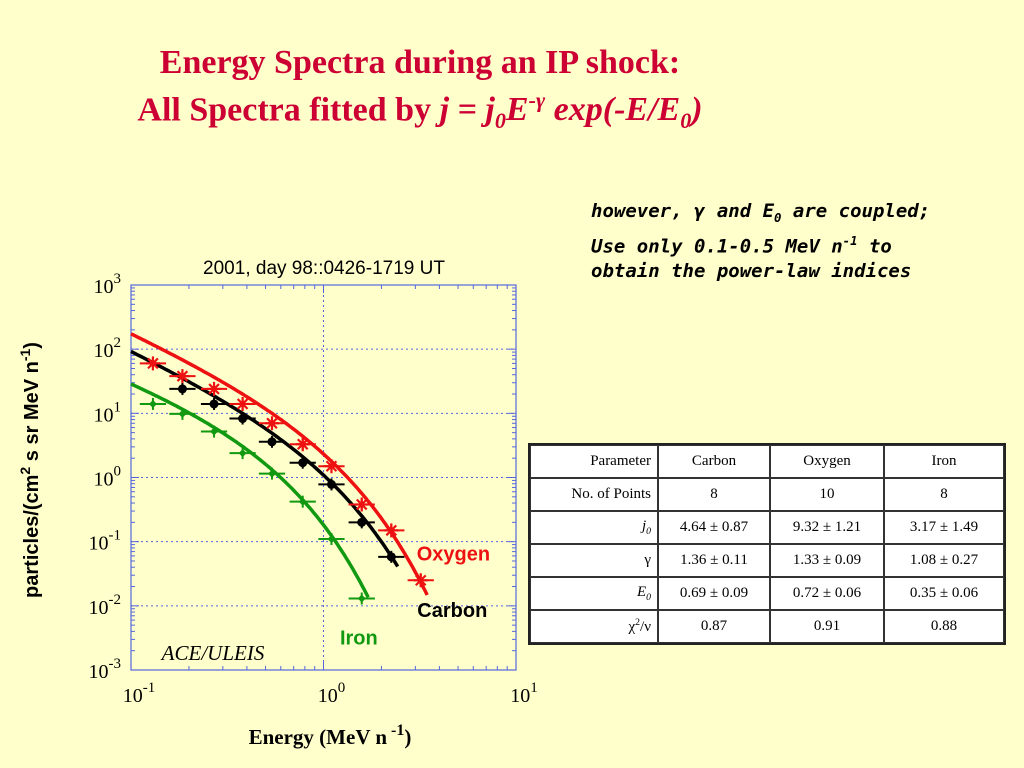 The width and height of the screenshot is (1024, 768). I want to click on y-tick-label: 10², so click(108, 348).